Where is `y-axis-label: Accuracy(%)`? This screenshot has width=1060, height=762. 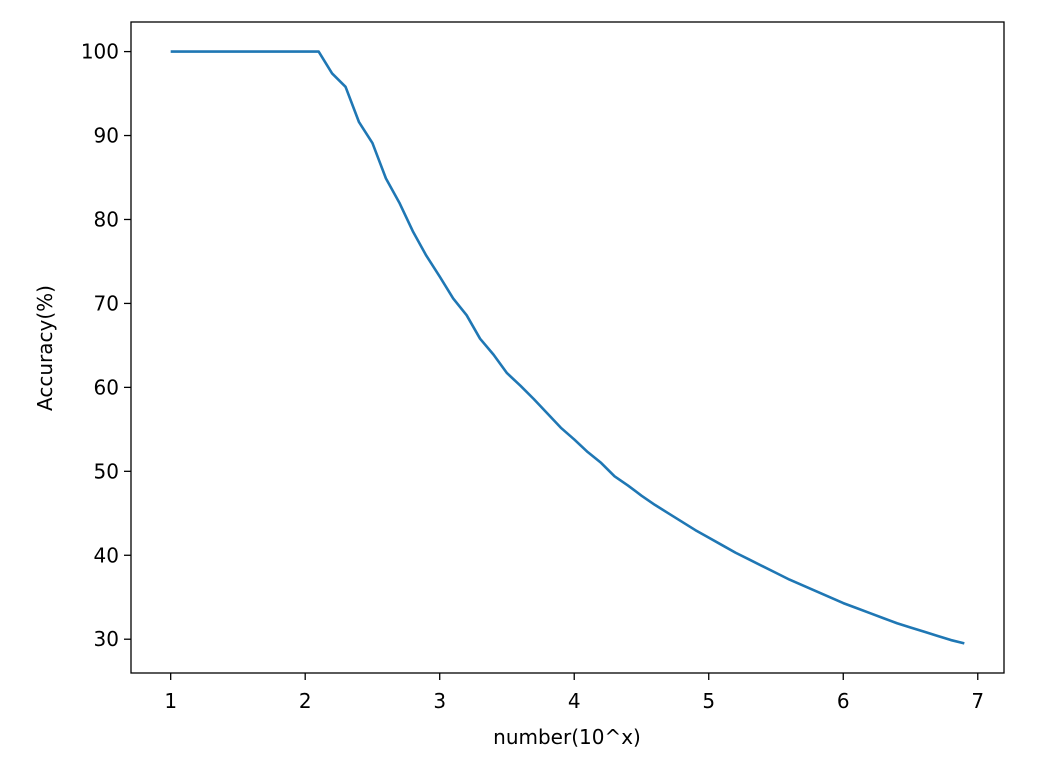 y-axis-label: Accuracy(%) is located at coordinates (45, 348).